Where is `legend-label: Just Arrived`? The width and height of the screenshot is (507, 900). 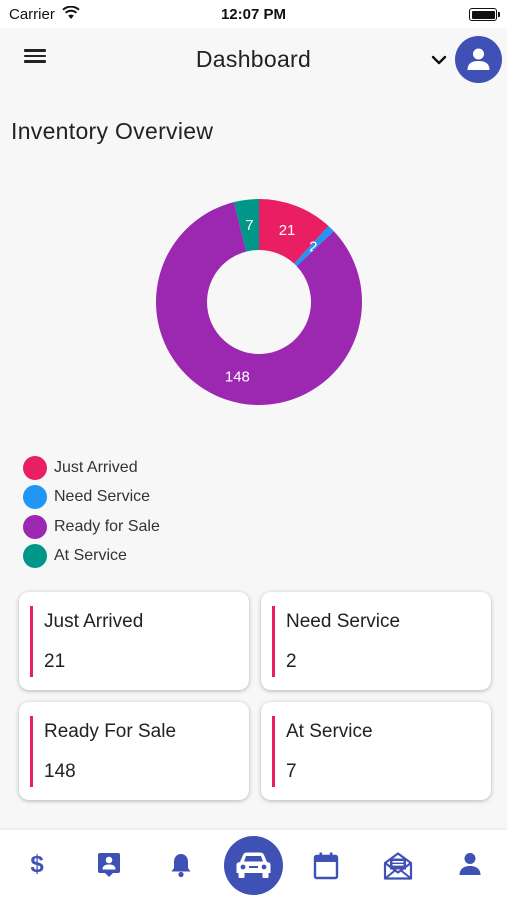
legend-label: Just Arrived is located at coordinates (96, 467).